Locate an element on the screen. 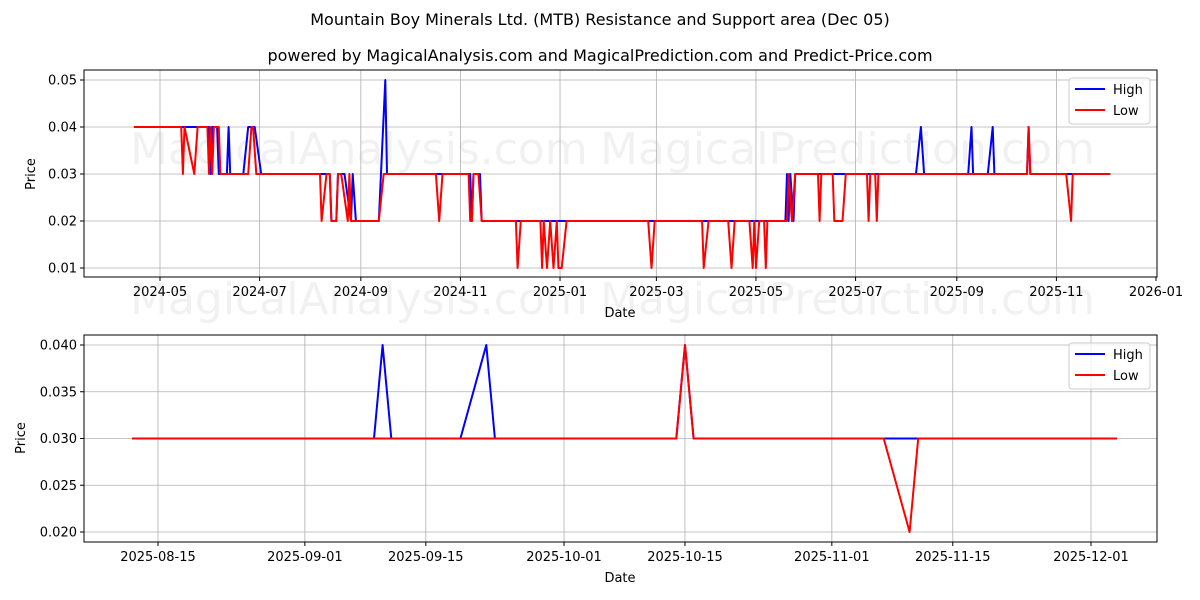 The height and width of the screenshot is (600, 1200). x-tick-label: 2025-01 is located at coordinates (560, 292).